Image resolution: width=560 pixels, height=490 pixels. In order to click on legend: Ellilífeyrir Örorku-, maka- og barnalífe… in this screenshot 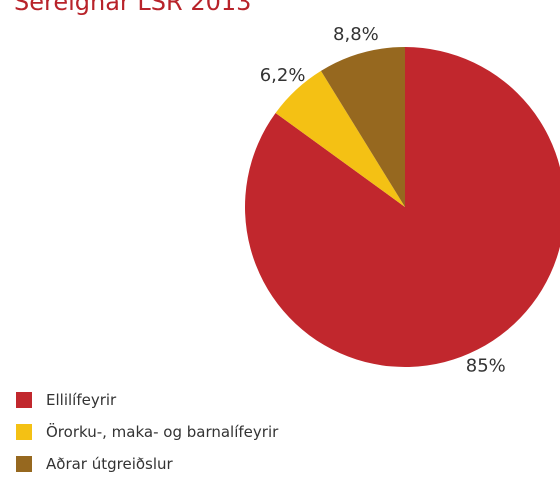, I will do `click(147, 438)`.